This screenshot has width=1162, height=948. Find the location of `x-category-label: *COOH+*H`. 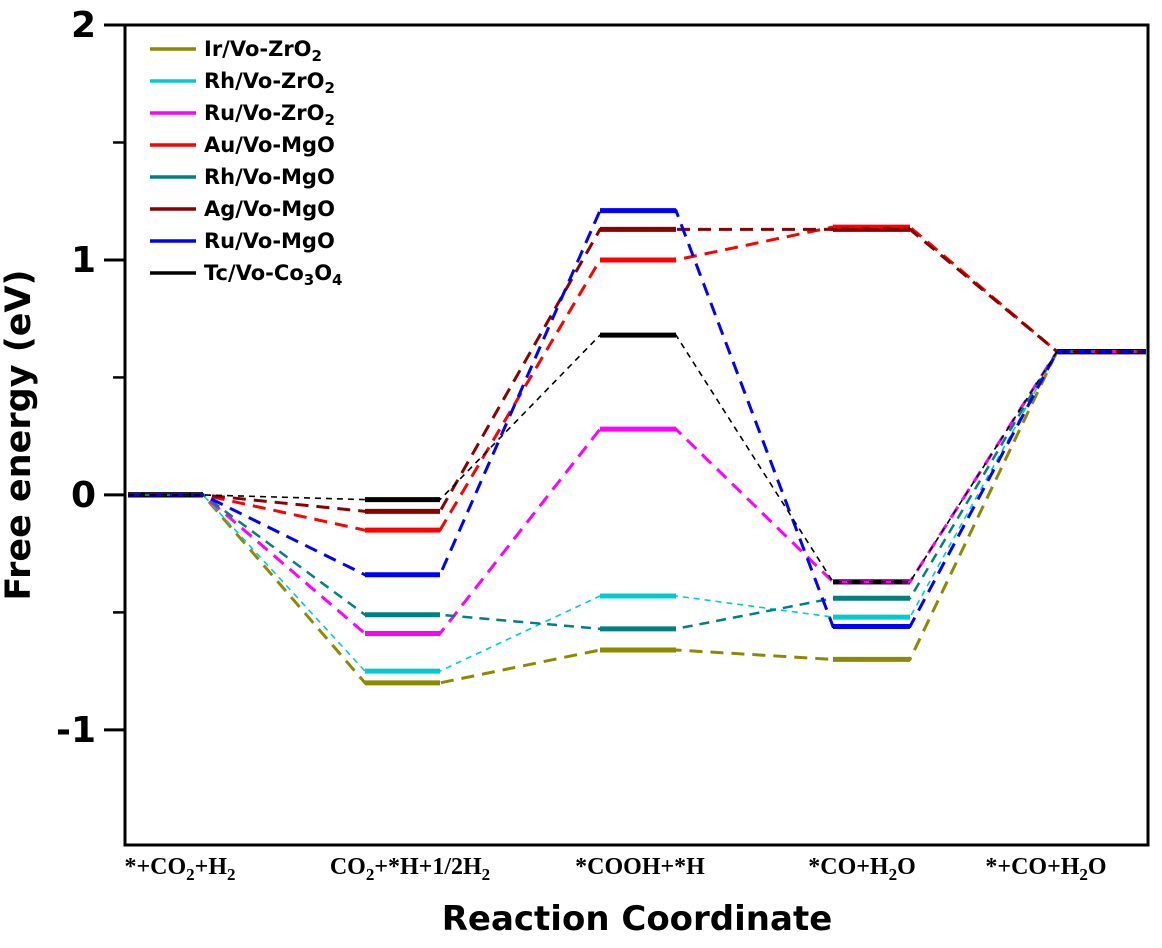

x-category-label: *COOH+*H is located at coordinates (640, 867).